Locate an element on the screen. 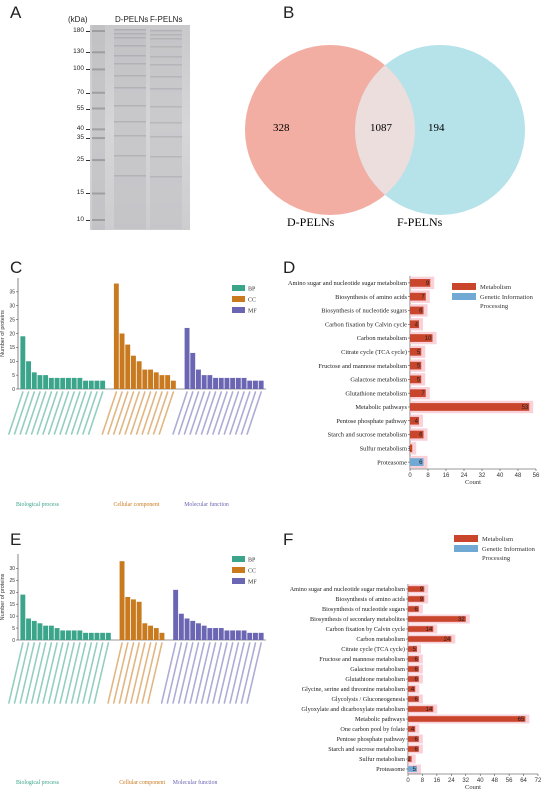 This screenshot has width=550, height=797. gel-marker-label: 10 is located at coordinates (80, 219).